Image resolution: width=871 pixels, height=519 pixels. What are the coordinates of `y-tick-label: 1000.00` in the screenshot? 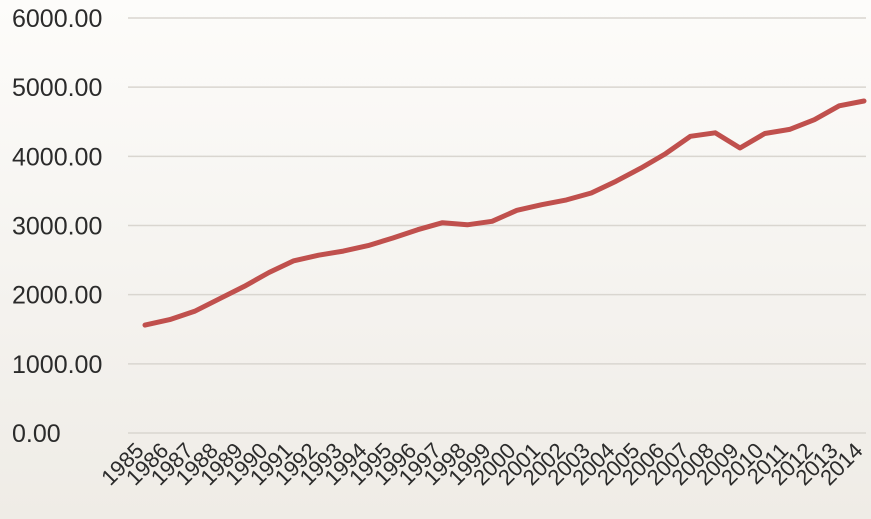 It's located at (57, 365).